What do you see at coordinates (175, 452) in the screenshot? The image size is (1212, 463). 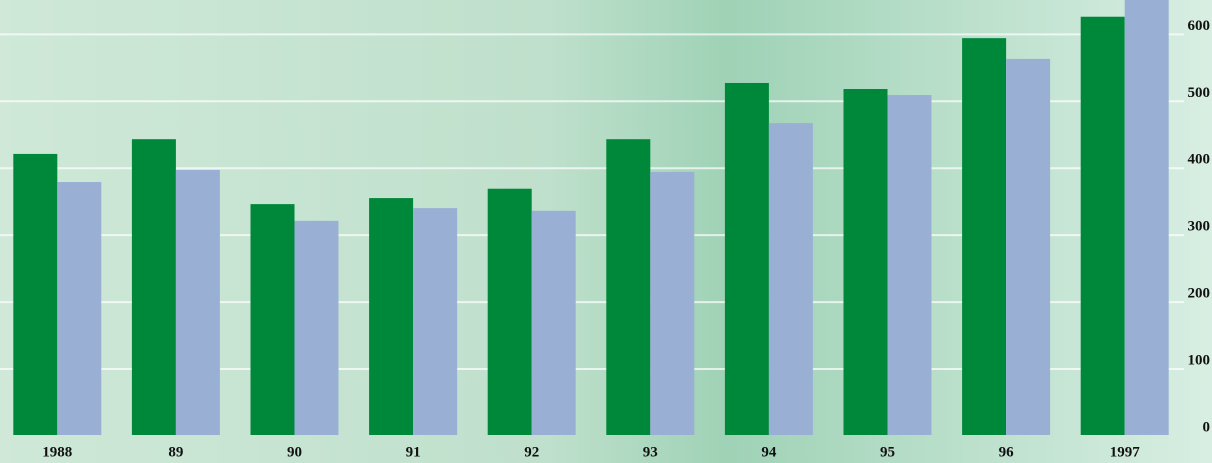 I see `x-tick-label: 89` at bounding box center [175, 452].